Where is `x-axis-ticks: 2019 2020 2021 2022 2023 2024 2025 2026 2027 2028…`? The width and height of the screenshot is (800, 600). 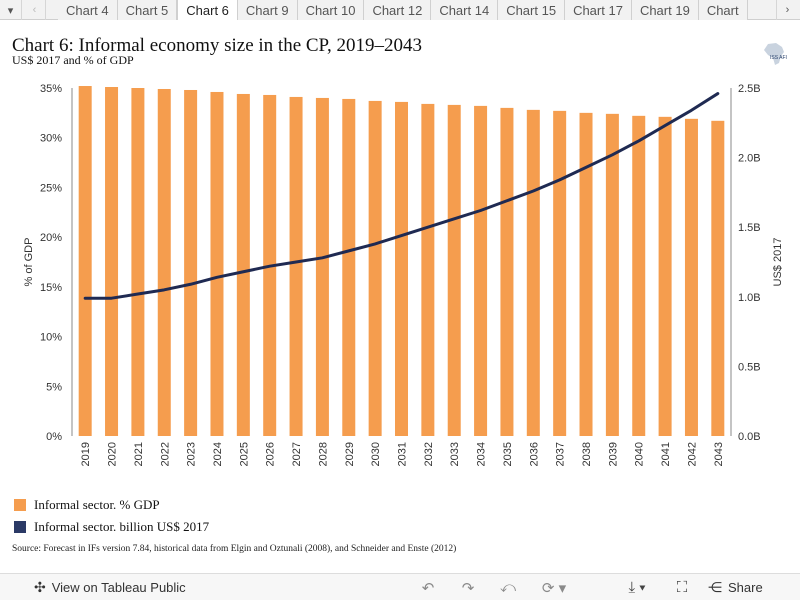 x-axis-ticks: 2019 2020 2021 2022 2023 2024 2025 2026 2027 2028… is located at coordinates (402, 454).